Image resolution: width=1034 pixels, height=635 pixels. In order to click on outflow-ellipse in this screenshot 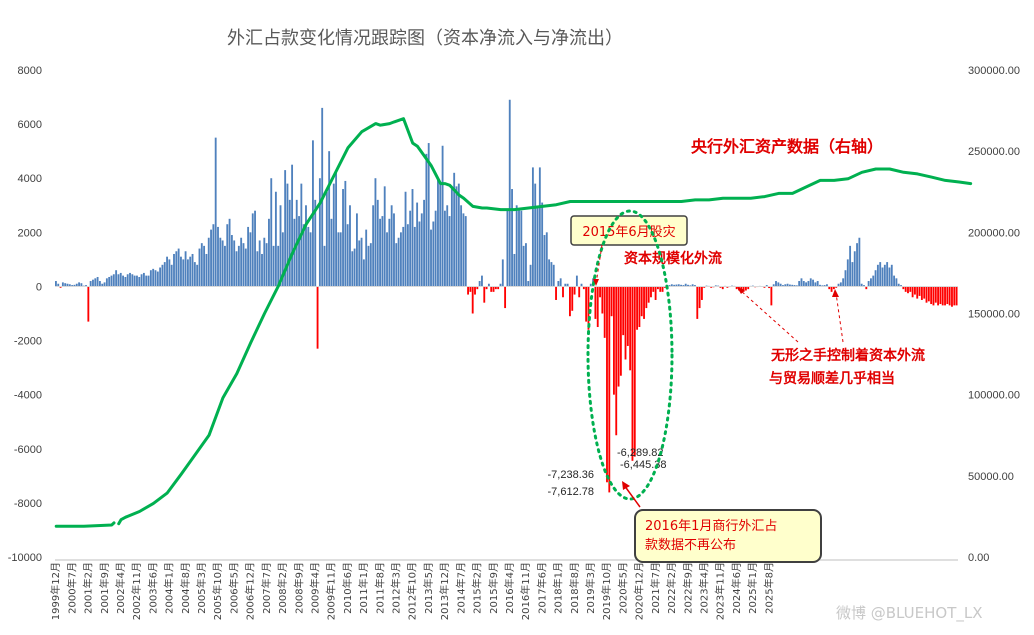, I will do `click(630, 355)`.